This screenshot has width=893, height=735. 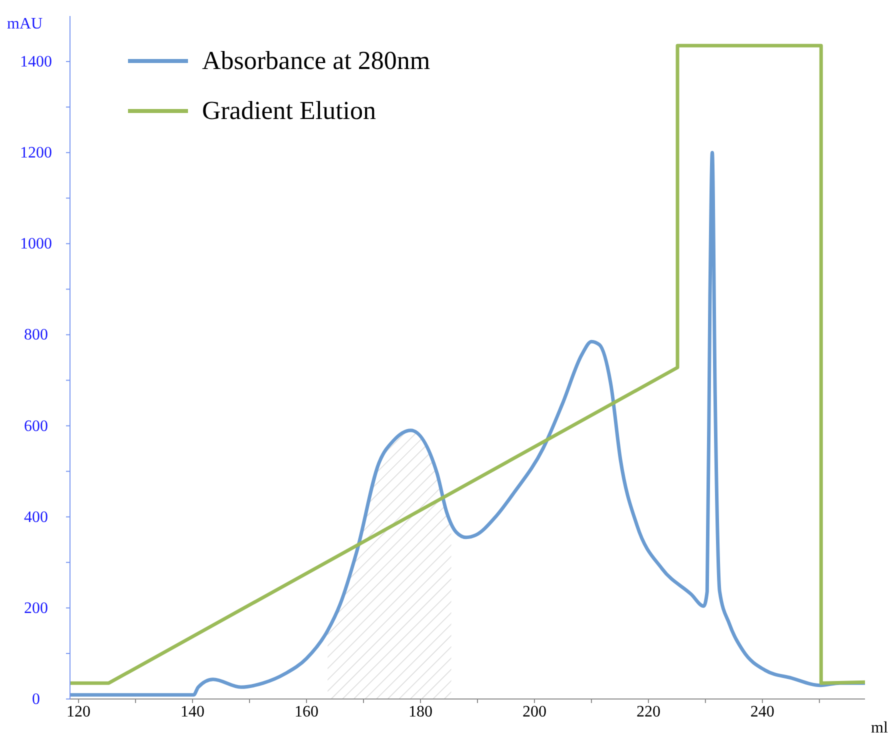 What do you see at coordinates (762, 711) in the screenshot?
I see `x-tick-label: 240` at bounding box center [762, 711].